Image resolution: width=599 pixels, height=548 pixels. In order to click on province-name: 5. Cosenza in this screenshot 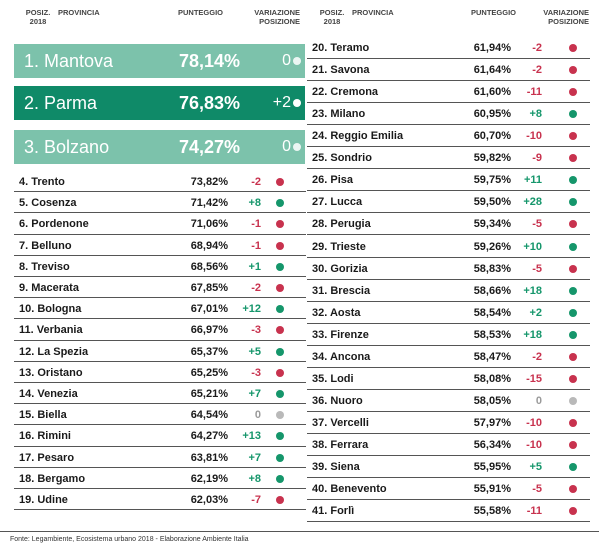, I will do `click(48, 203)`.